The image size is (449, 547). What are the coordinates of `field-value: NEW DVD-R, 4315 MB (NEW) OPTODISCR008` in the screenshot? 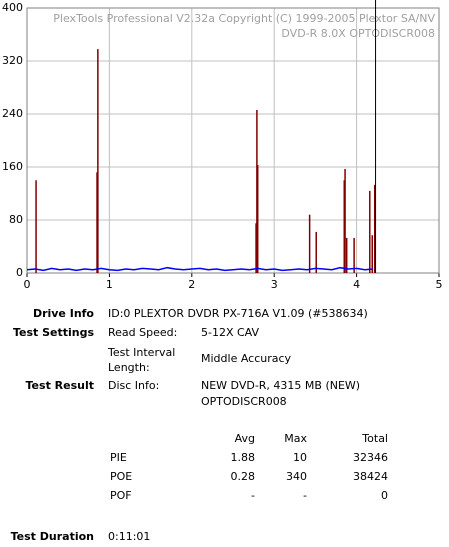 It's located at (281, 393).